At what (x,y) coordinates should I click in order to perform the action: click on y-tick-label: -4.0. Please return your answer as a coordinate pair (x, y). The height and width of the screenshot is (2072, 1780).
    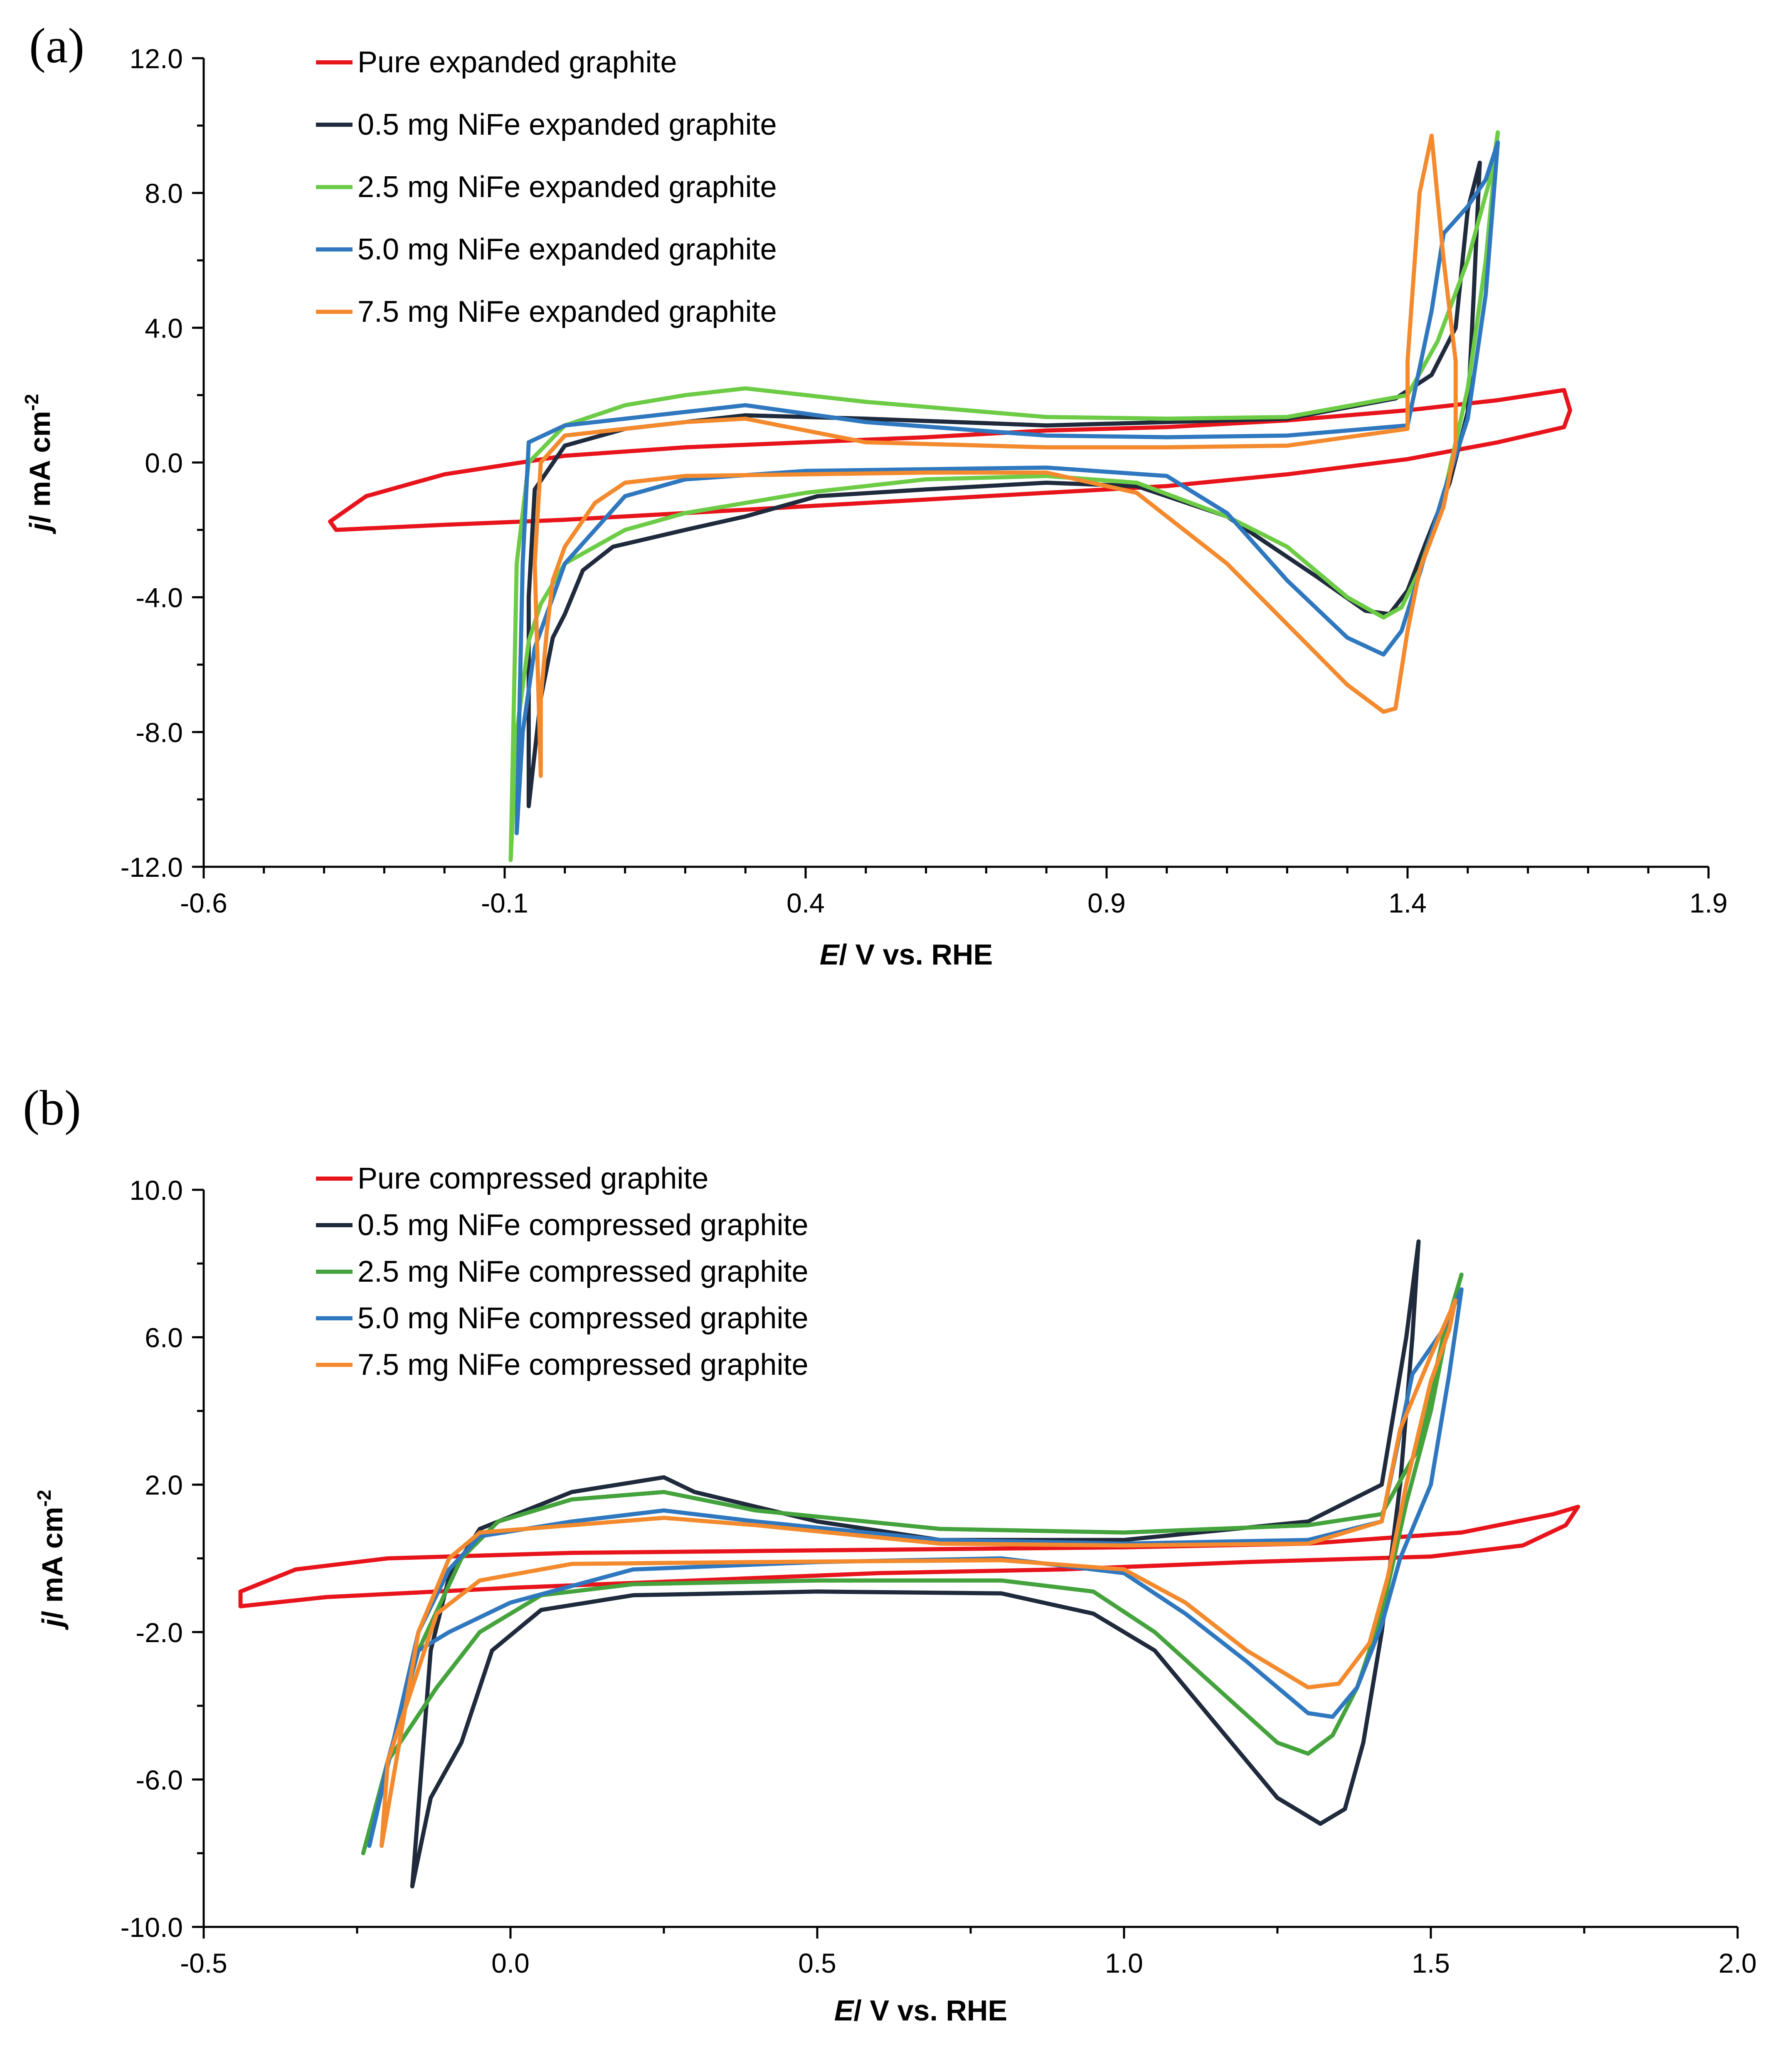
    Looking at the image, I should click on (159, 597).